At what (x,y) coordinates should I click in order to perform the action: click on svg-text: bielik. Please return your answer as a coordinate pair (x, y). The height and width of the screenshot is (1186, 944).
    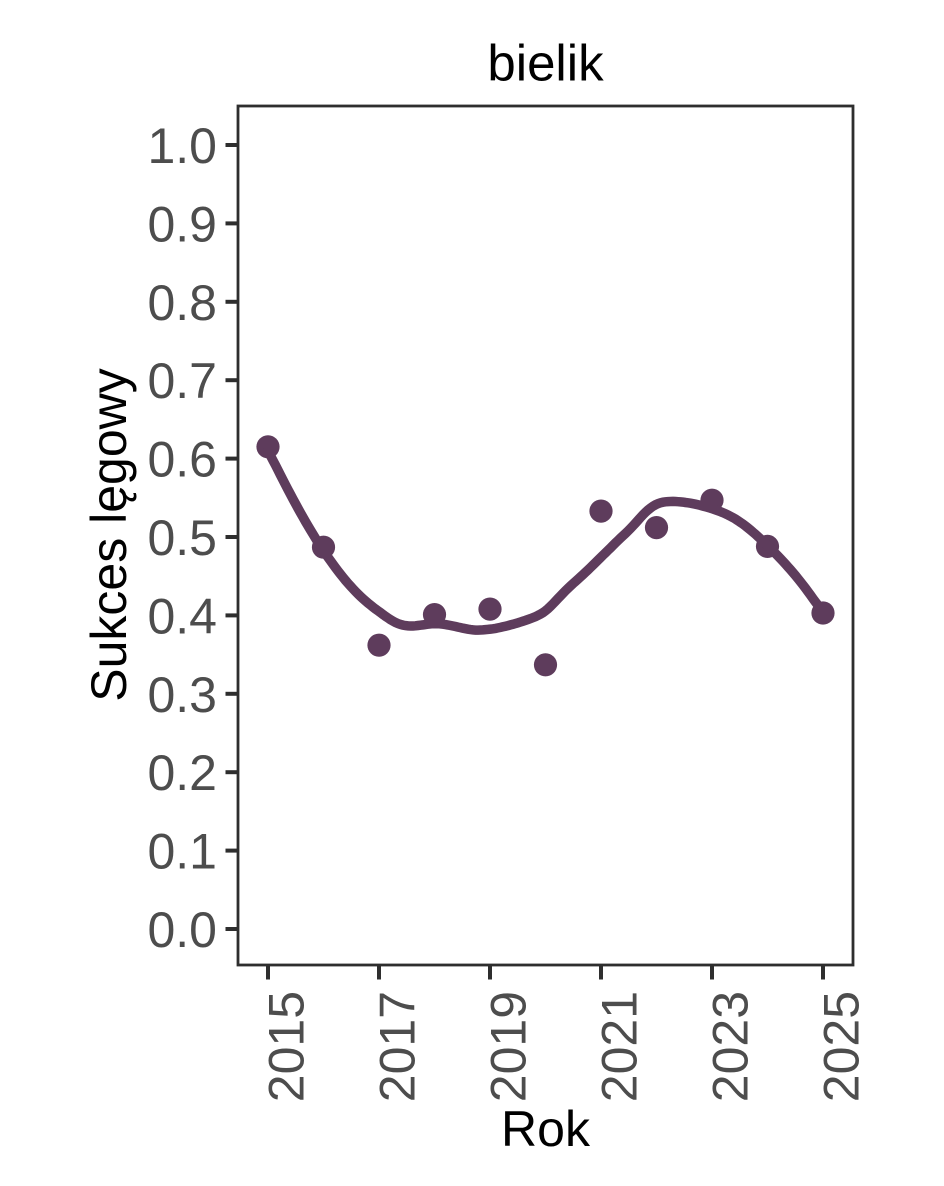
    Looking at the image, I should click on (545, 63).